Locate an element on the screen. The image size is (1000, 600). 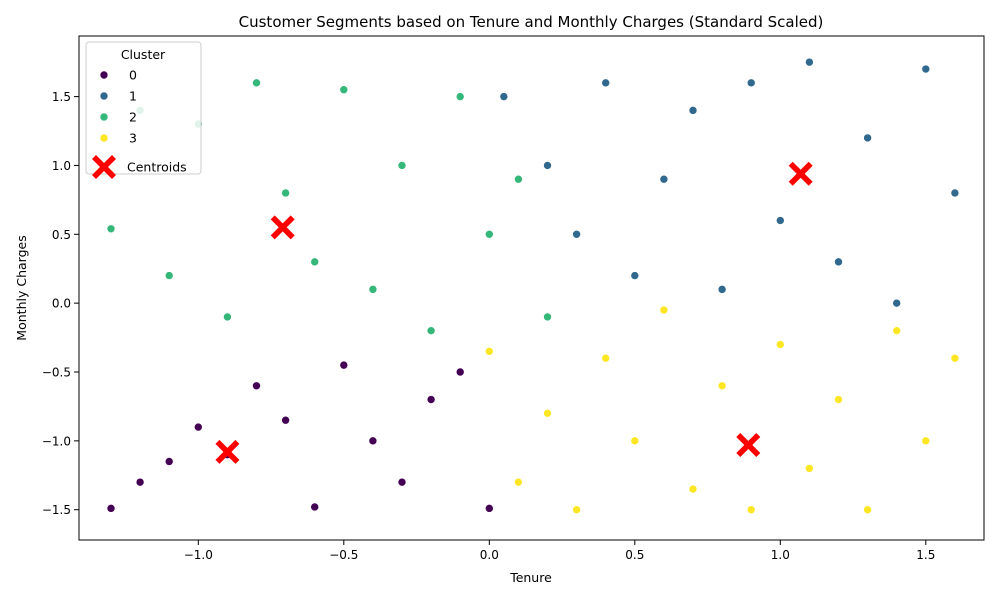
legend-entry-label: 0 is located at coordinates (133, 75).